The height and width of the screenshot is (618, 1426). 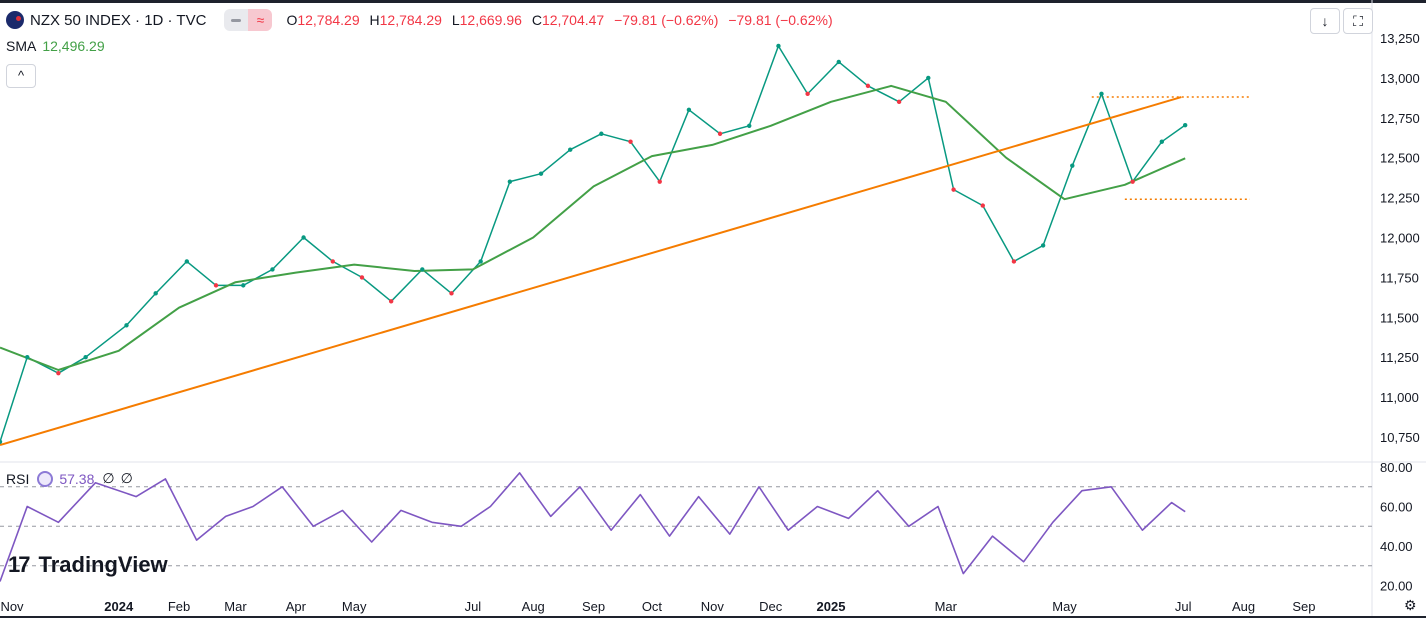 What do you see at coordinates (946, 606) in the screenshot?
I see `time-tick-label: Mar` at bounding box center [946, 606].